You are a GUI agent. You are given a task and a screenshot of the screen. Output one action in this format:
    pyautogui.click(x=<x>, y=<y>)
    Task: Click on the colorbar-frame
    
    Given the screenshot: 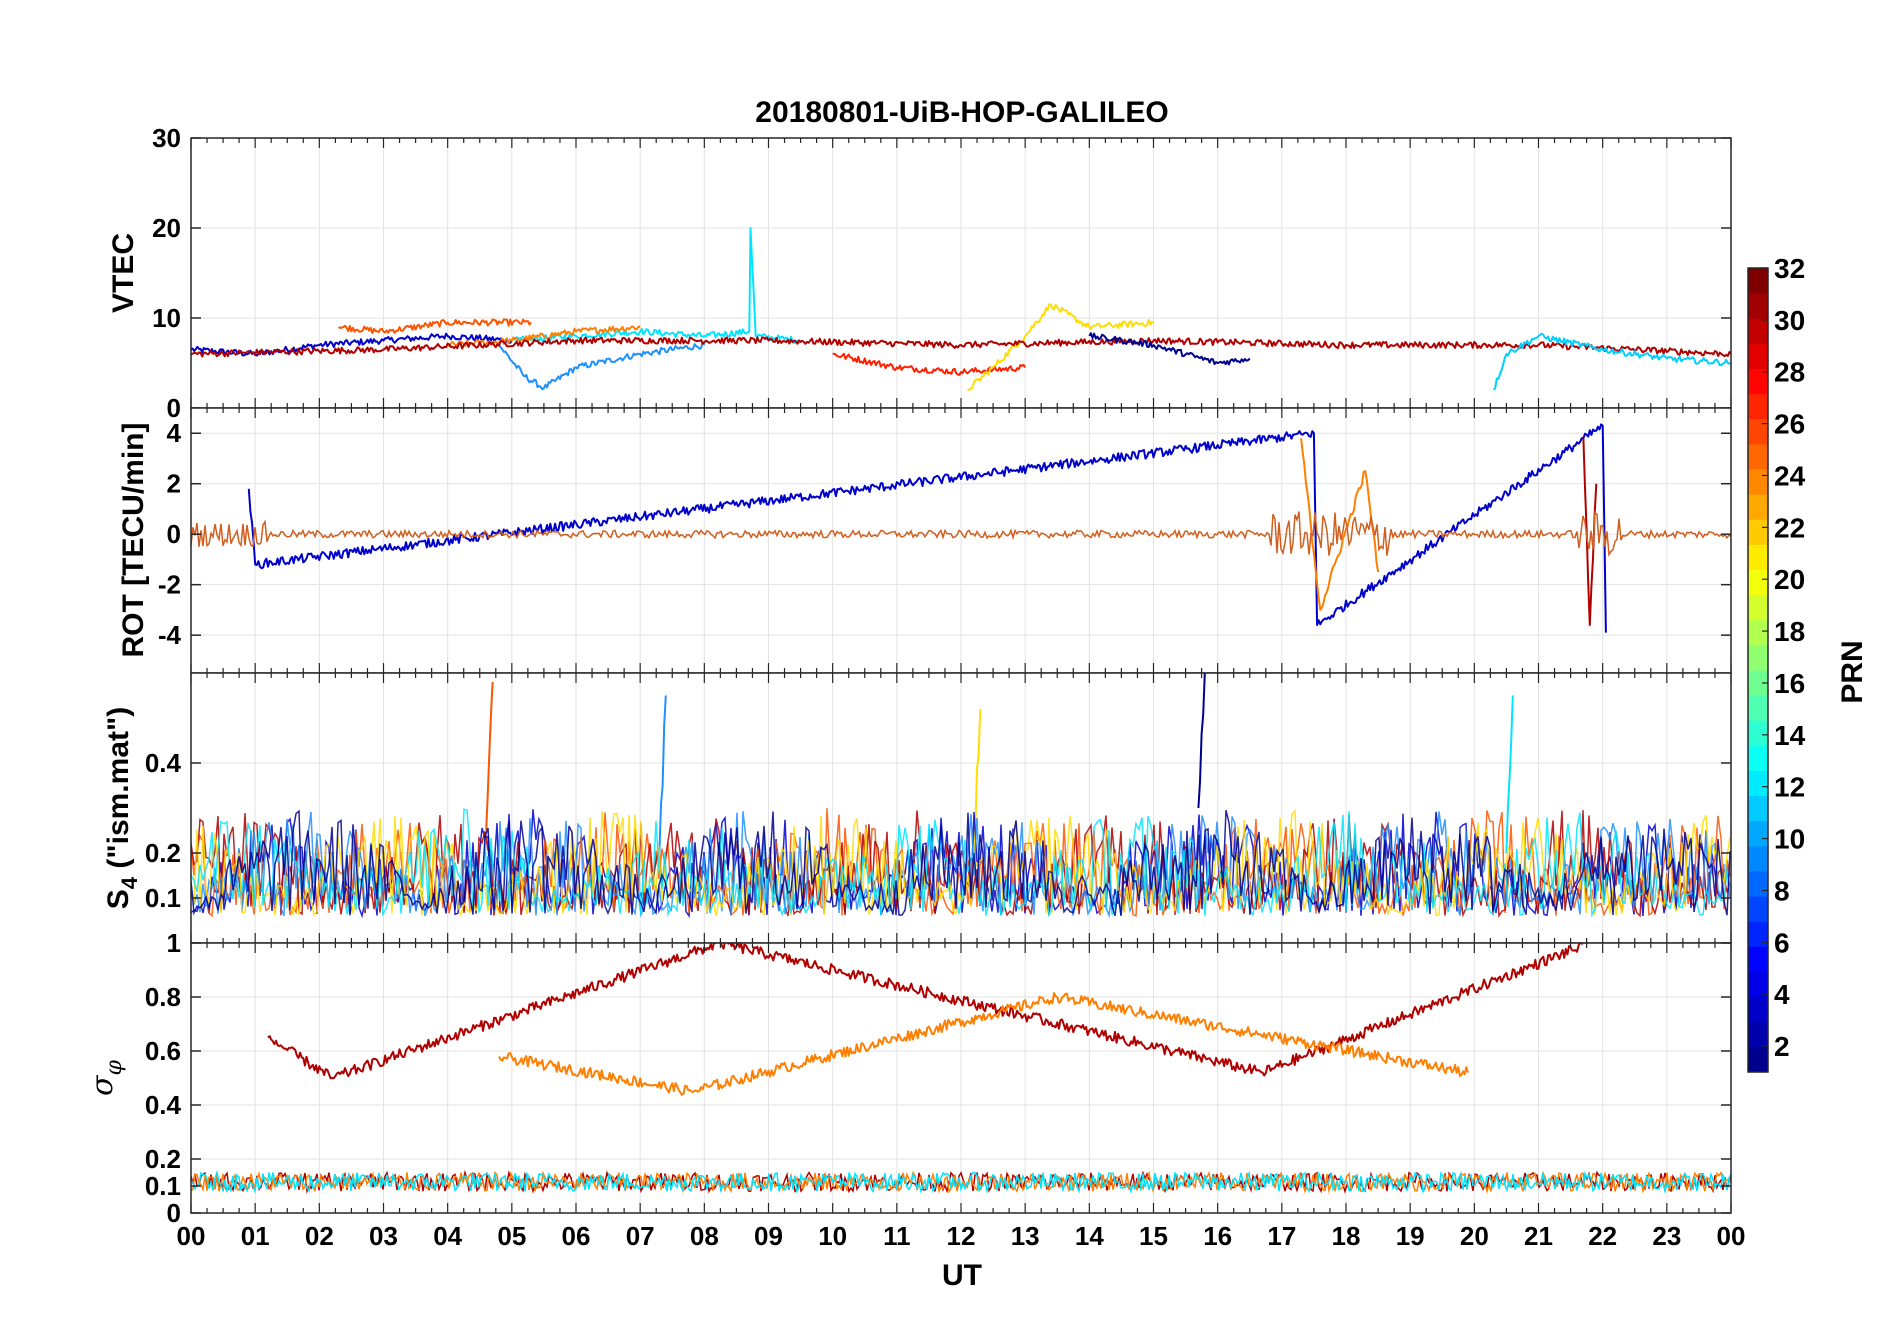 What is the action you would take?
    pyautogui.click(x=1758, y=670)
    